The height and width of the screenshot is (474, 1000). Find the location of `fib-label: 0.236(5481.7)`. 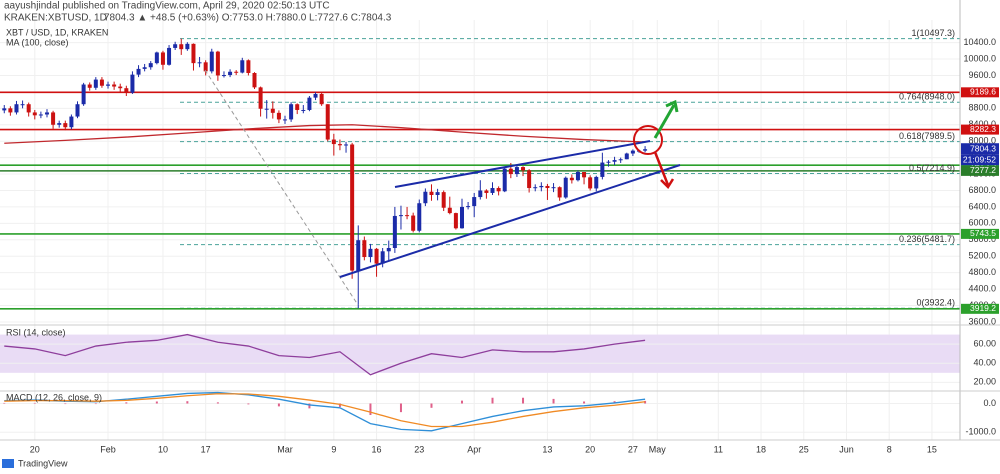

fib-label: 0.236(5481.7) is located at coordinates (927, 239).